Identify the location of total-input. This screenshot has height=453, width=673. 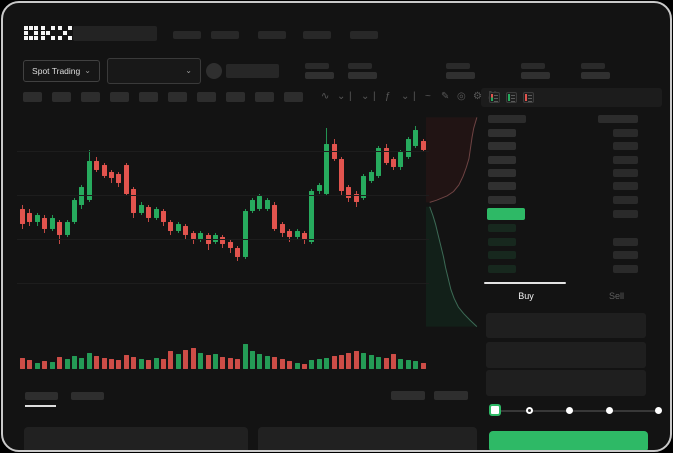
(566, 383).